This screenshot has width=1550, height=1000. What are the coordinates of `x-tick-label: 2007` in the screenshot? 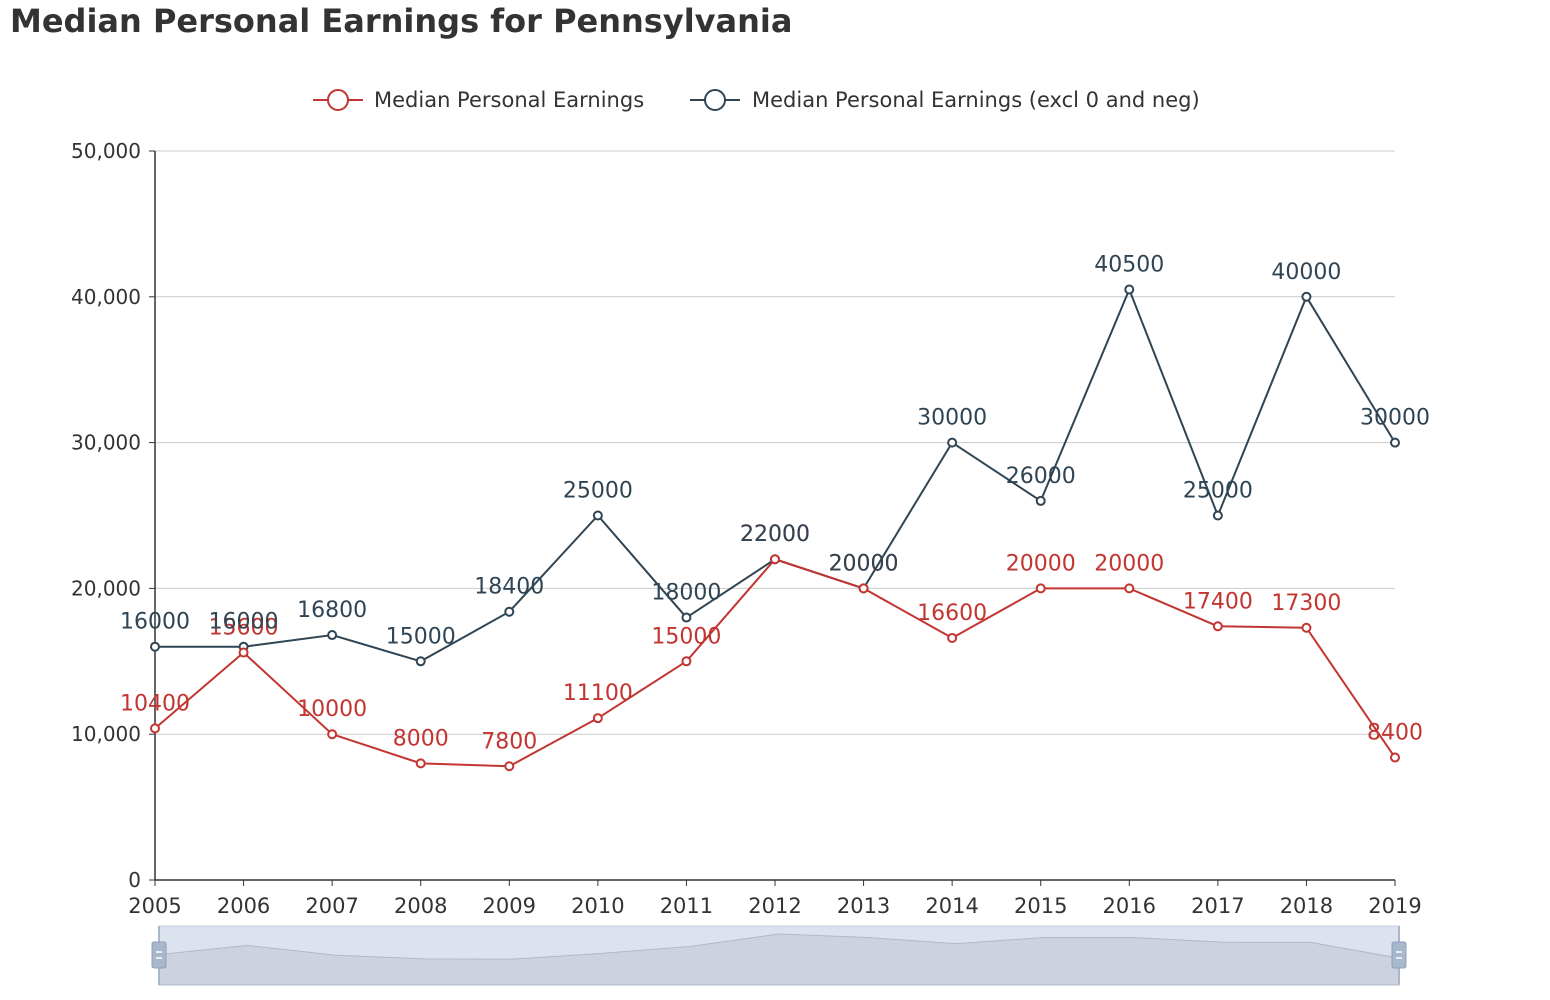 It's located at (331, 906).